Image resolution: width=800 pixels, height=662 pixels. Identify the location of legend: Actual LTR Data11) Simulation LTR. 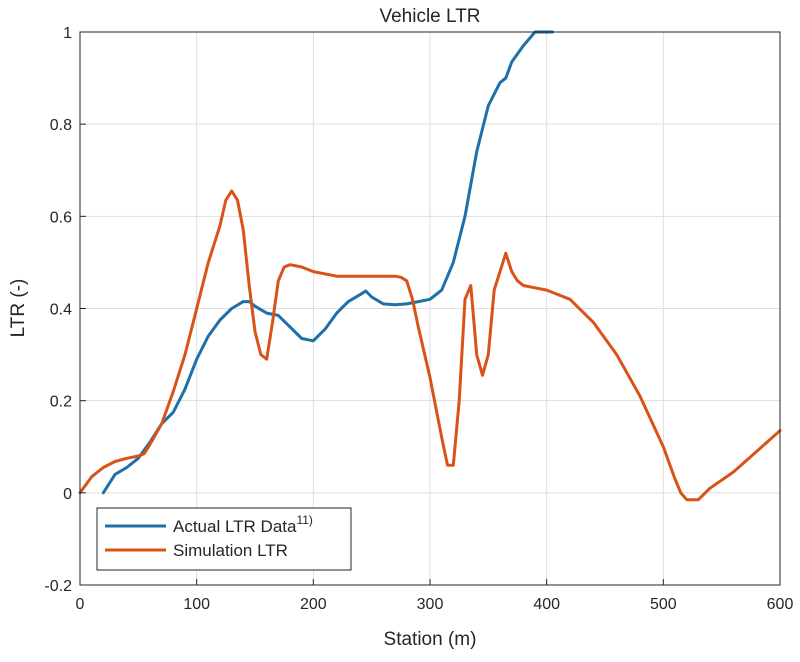
(224, 539).